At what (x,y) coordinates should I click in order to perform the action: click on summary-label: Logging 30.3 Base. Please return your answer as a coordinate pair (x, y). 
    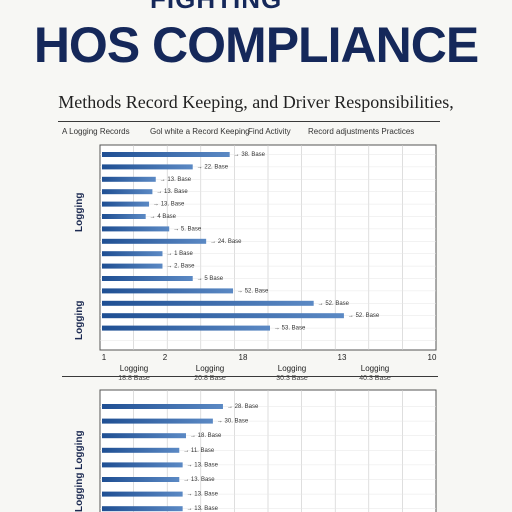
    Looking at the image, I should click on (292, 374).